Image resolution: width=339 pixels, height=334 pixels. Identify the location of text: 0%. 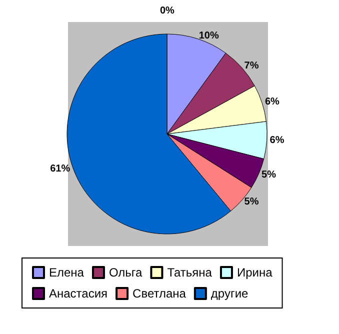
(167, 11).